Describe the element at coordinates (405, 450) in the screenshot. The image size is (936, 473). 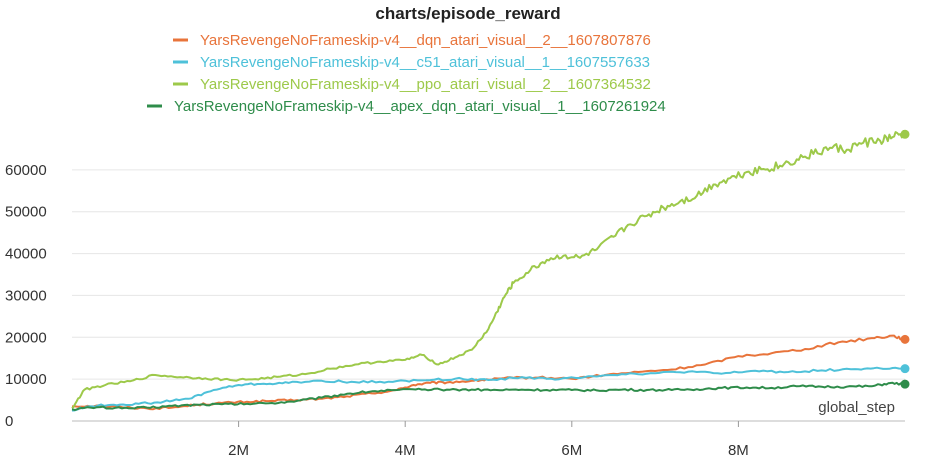
I see `x-tick-label: 4M` at that location.